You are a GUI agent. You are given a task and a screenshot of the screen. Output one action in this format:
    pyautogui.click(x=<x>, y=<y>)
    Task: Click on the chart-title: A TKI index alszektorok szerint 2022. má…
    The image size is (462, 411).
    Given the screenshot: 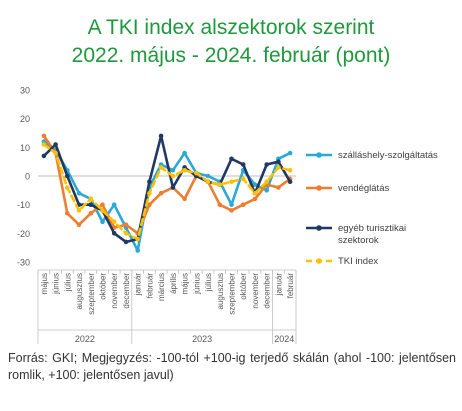 What is the action you would take?
    pyautogui.click(x=231, y=42)
    